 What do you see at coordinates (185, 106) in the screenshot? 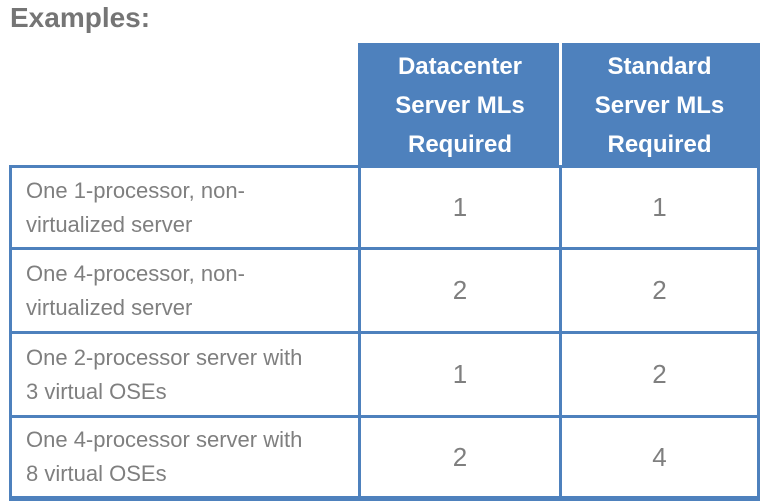
I see `header-empty-cell` at bounding box center [185, 106].